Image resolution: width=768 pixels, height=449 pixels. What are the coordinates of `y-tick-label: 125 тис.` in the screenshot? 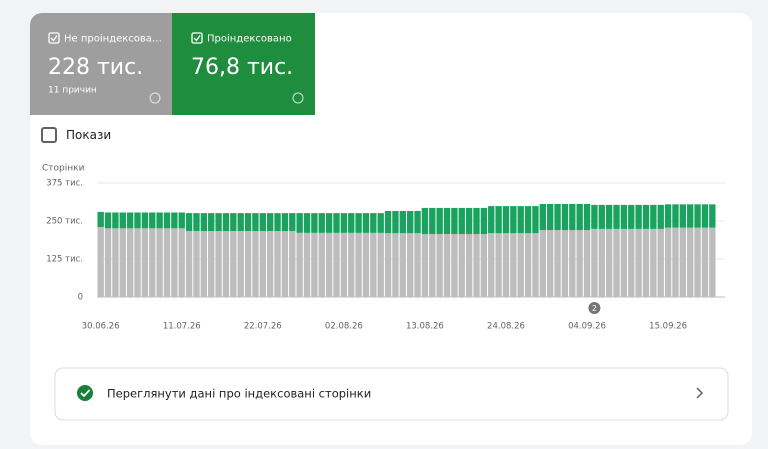 It's located at (64, 260).